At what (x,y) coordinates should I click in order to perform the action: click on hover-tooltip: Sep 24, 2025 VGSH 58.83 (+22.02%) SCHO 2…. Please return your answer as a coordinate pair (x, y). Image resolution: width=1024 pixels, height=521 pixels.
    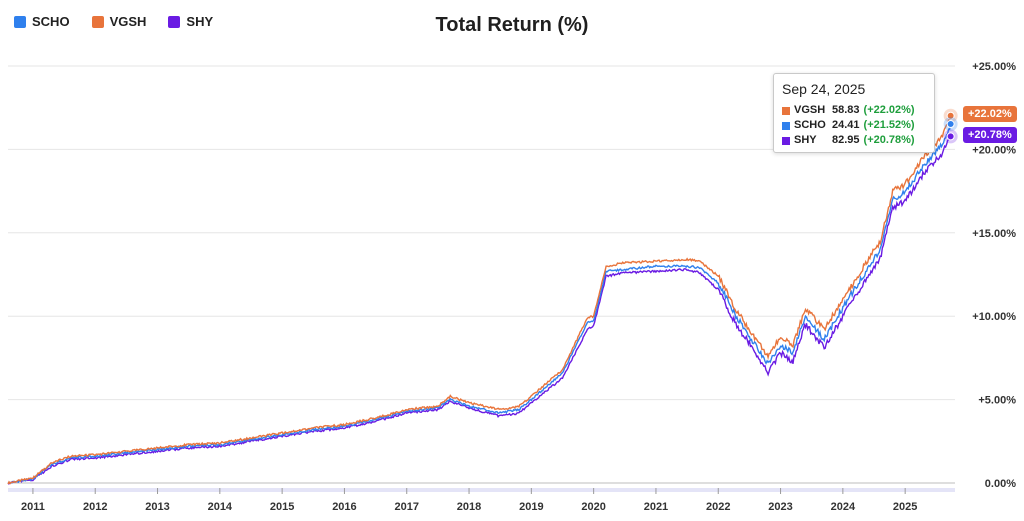
    Looking at the image, I should click on (854, 113).